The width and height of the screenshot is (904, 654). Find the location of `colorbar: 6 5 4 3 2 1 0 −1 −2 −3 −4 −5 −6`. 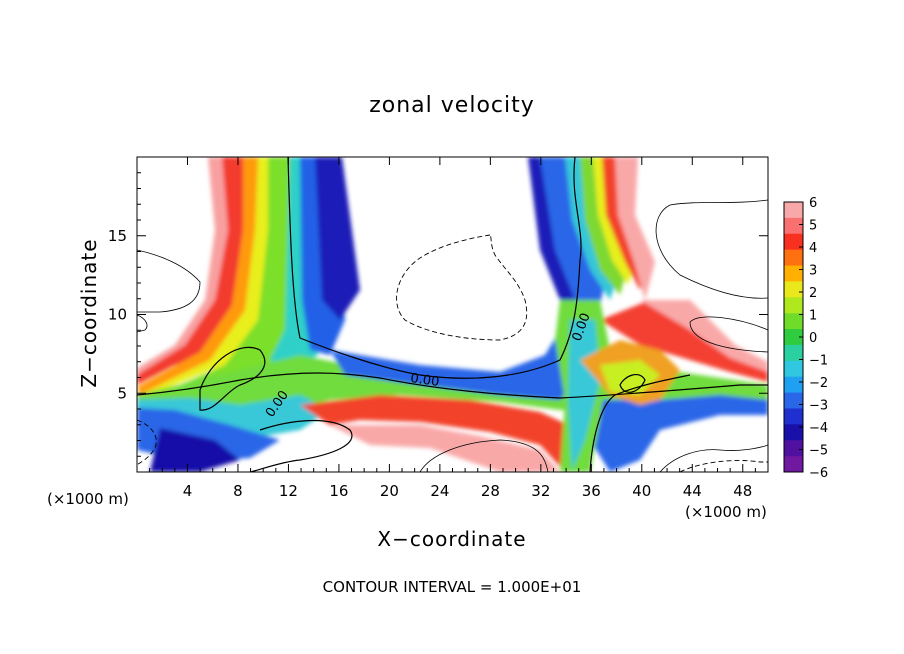

colorbar: 6 5 4 3 2 1 0 −1 −2 −3 −4 −5 −6 is located at coordinates (805, 338).